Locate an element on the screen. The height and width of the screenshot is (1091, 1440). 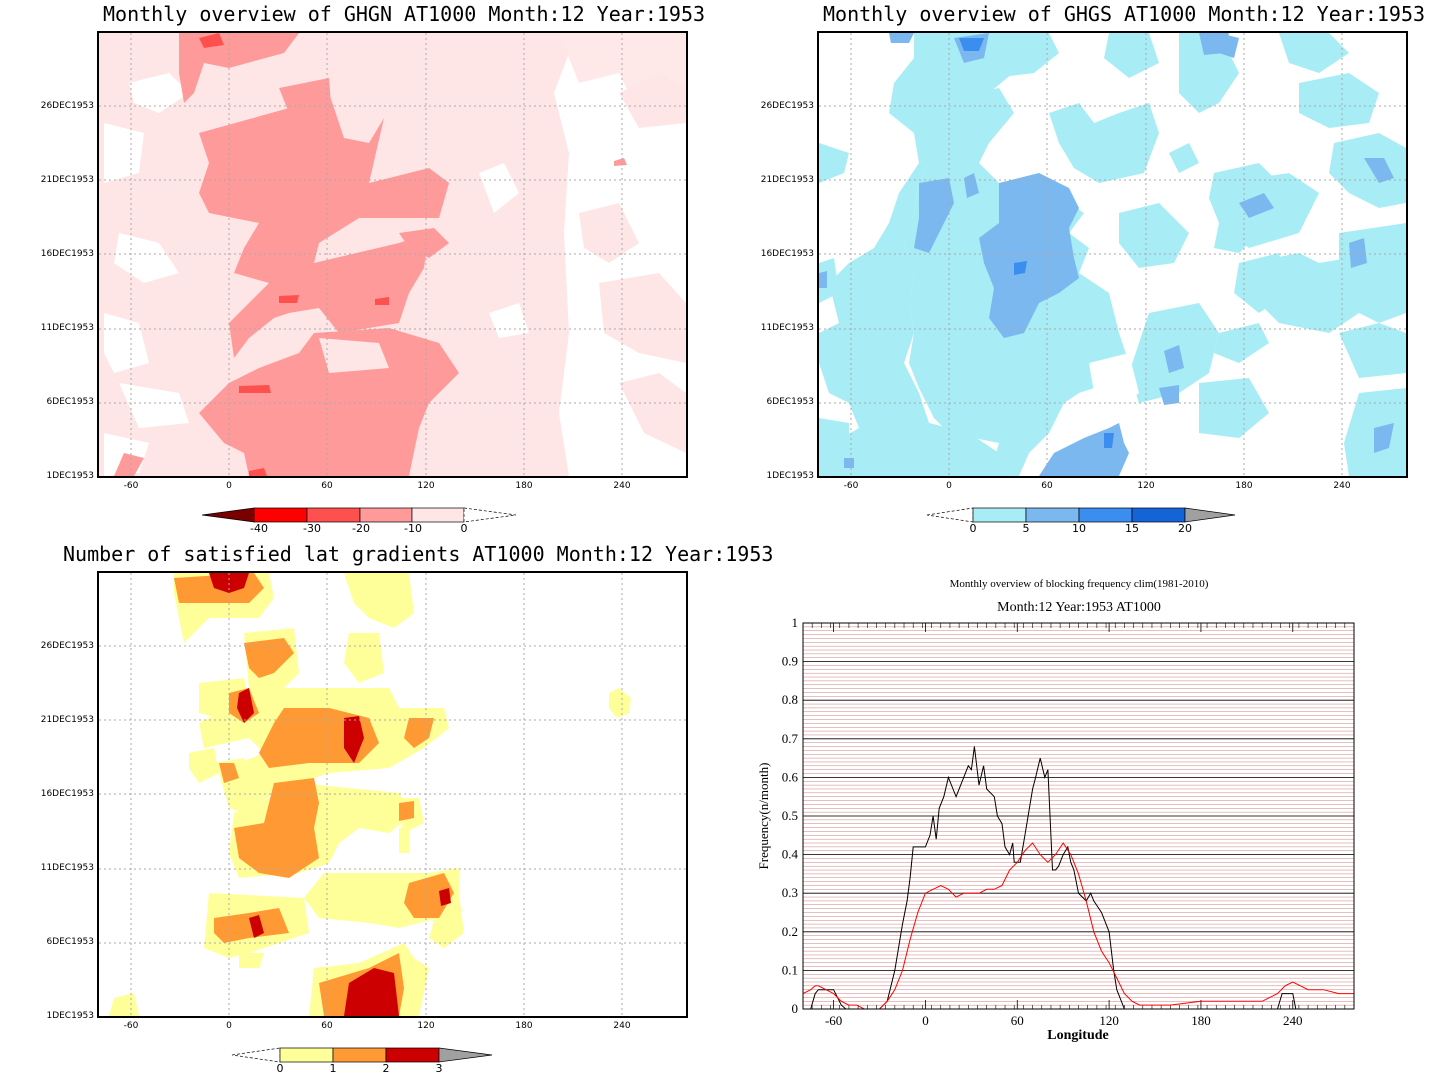
colorbar-label: -20 is located at coordinates (361, 528).